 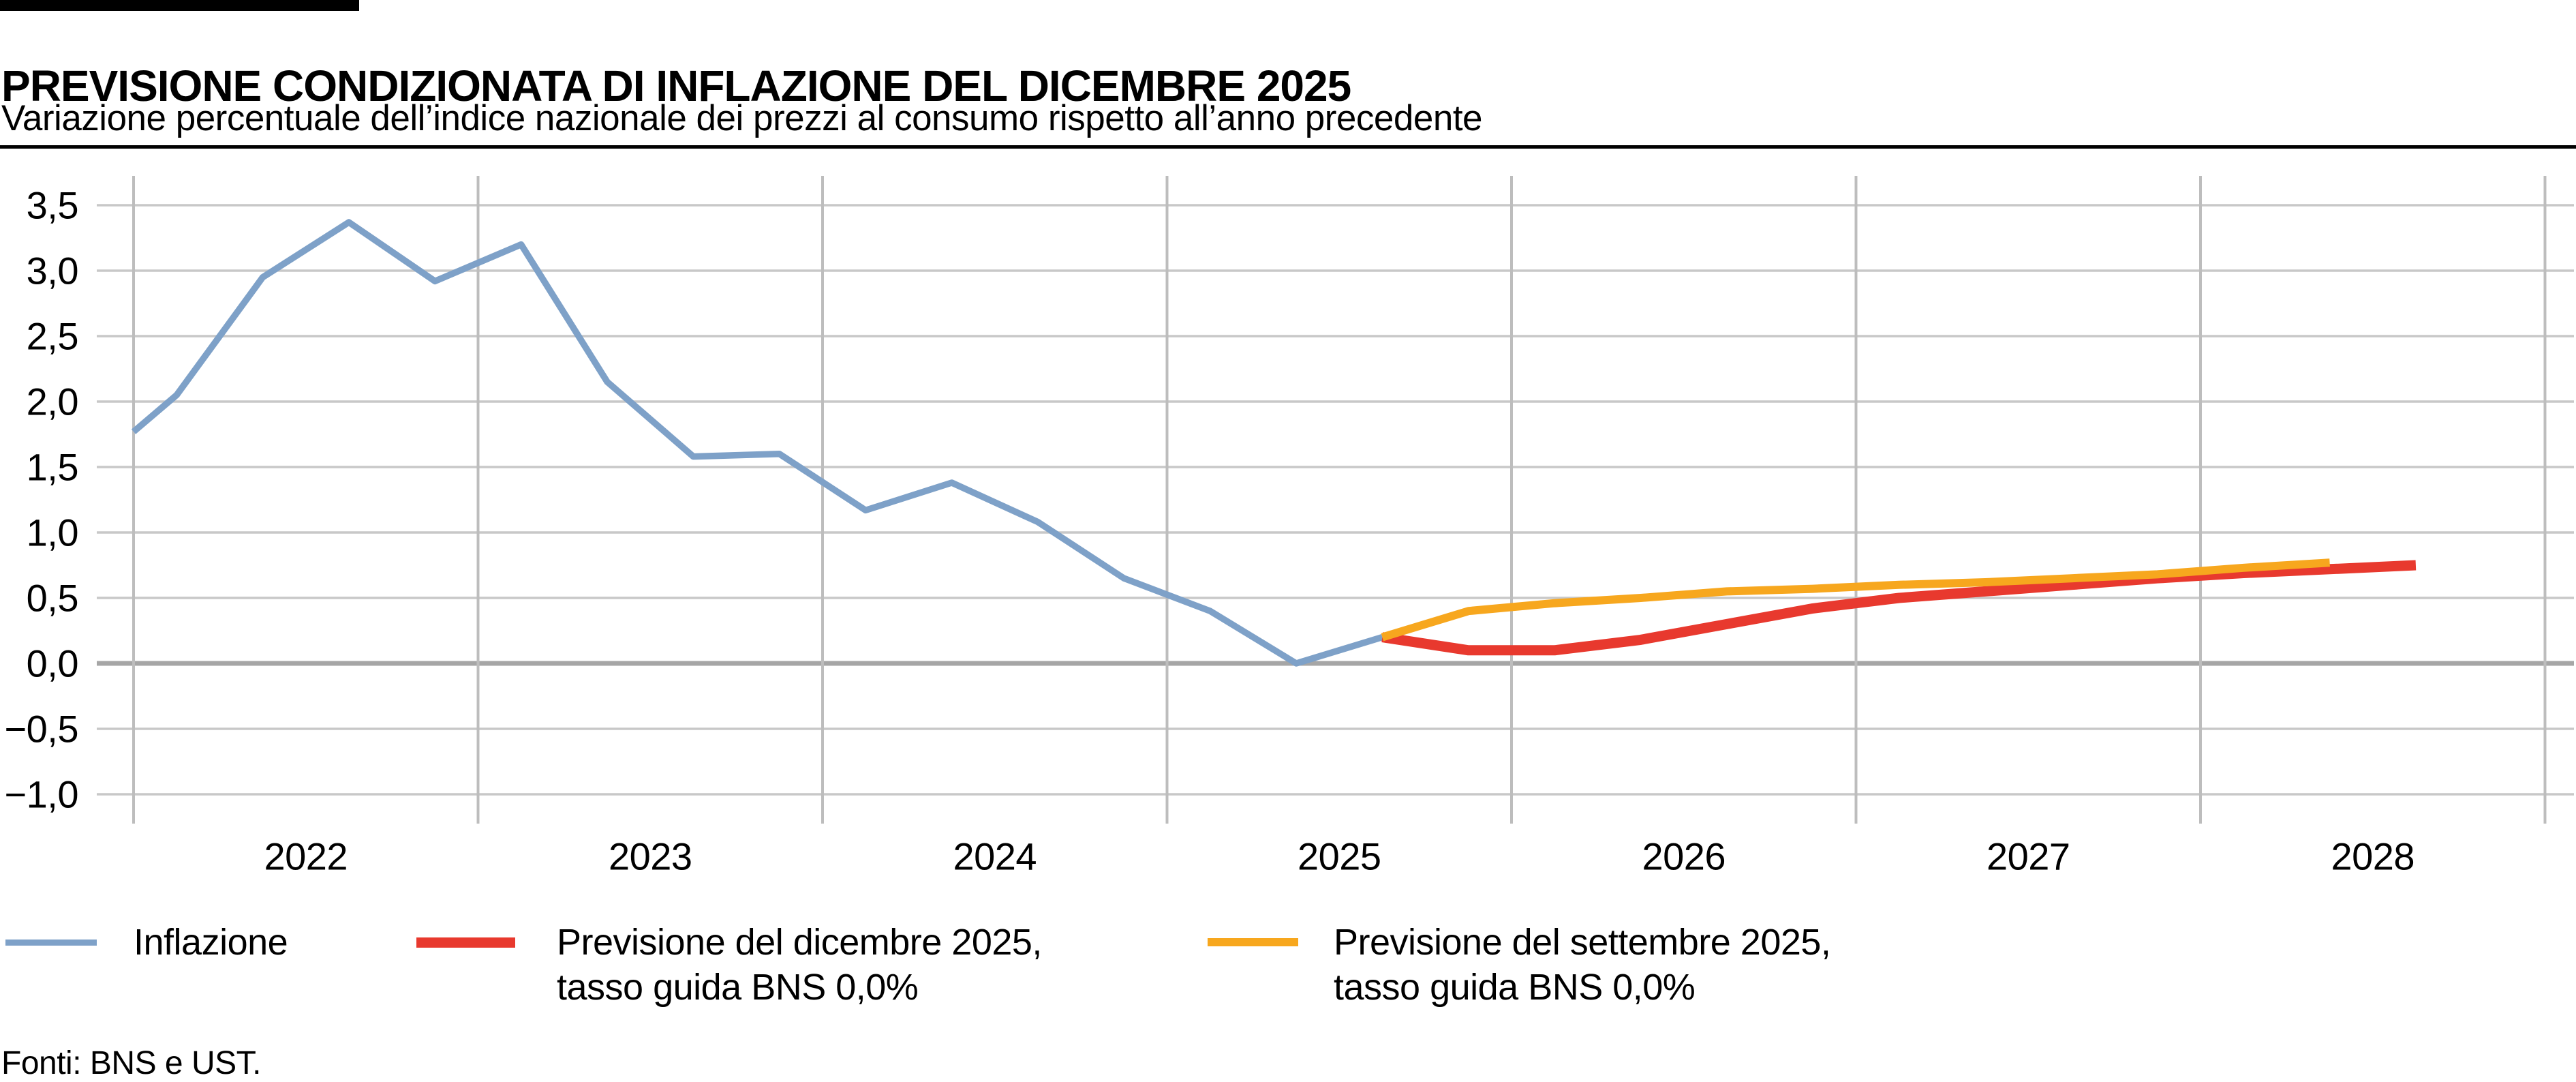 What do you see at coordinates (995, 857) in the screenshot?
I see `x-tick-label: 2024` at bounding box center [995, 857].